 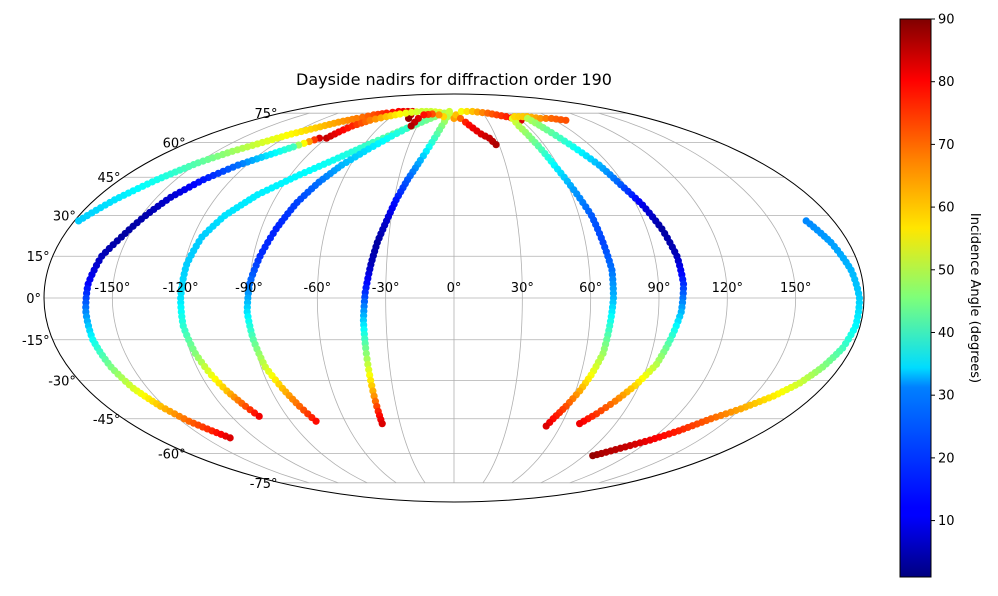 I want to click on lon-tick-label: 0°, so click(x=454, y=288).